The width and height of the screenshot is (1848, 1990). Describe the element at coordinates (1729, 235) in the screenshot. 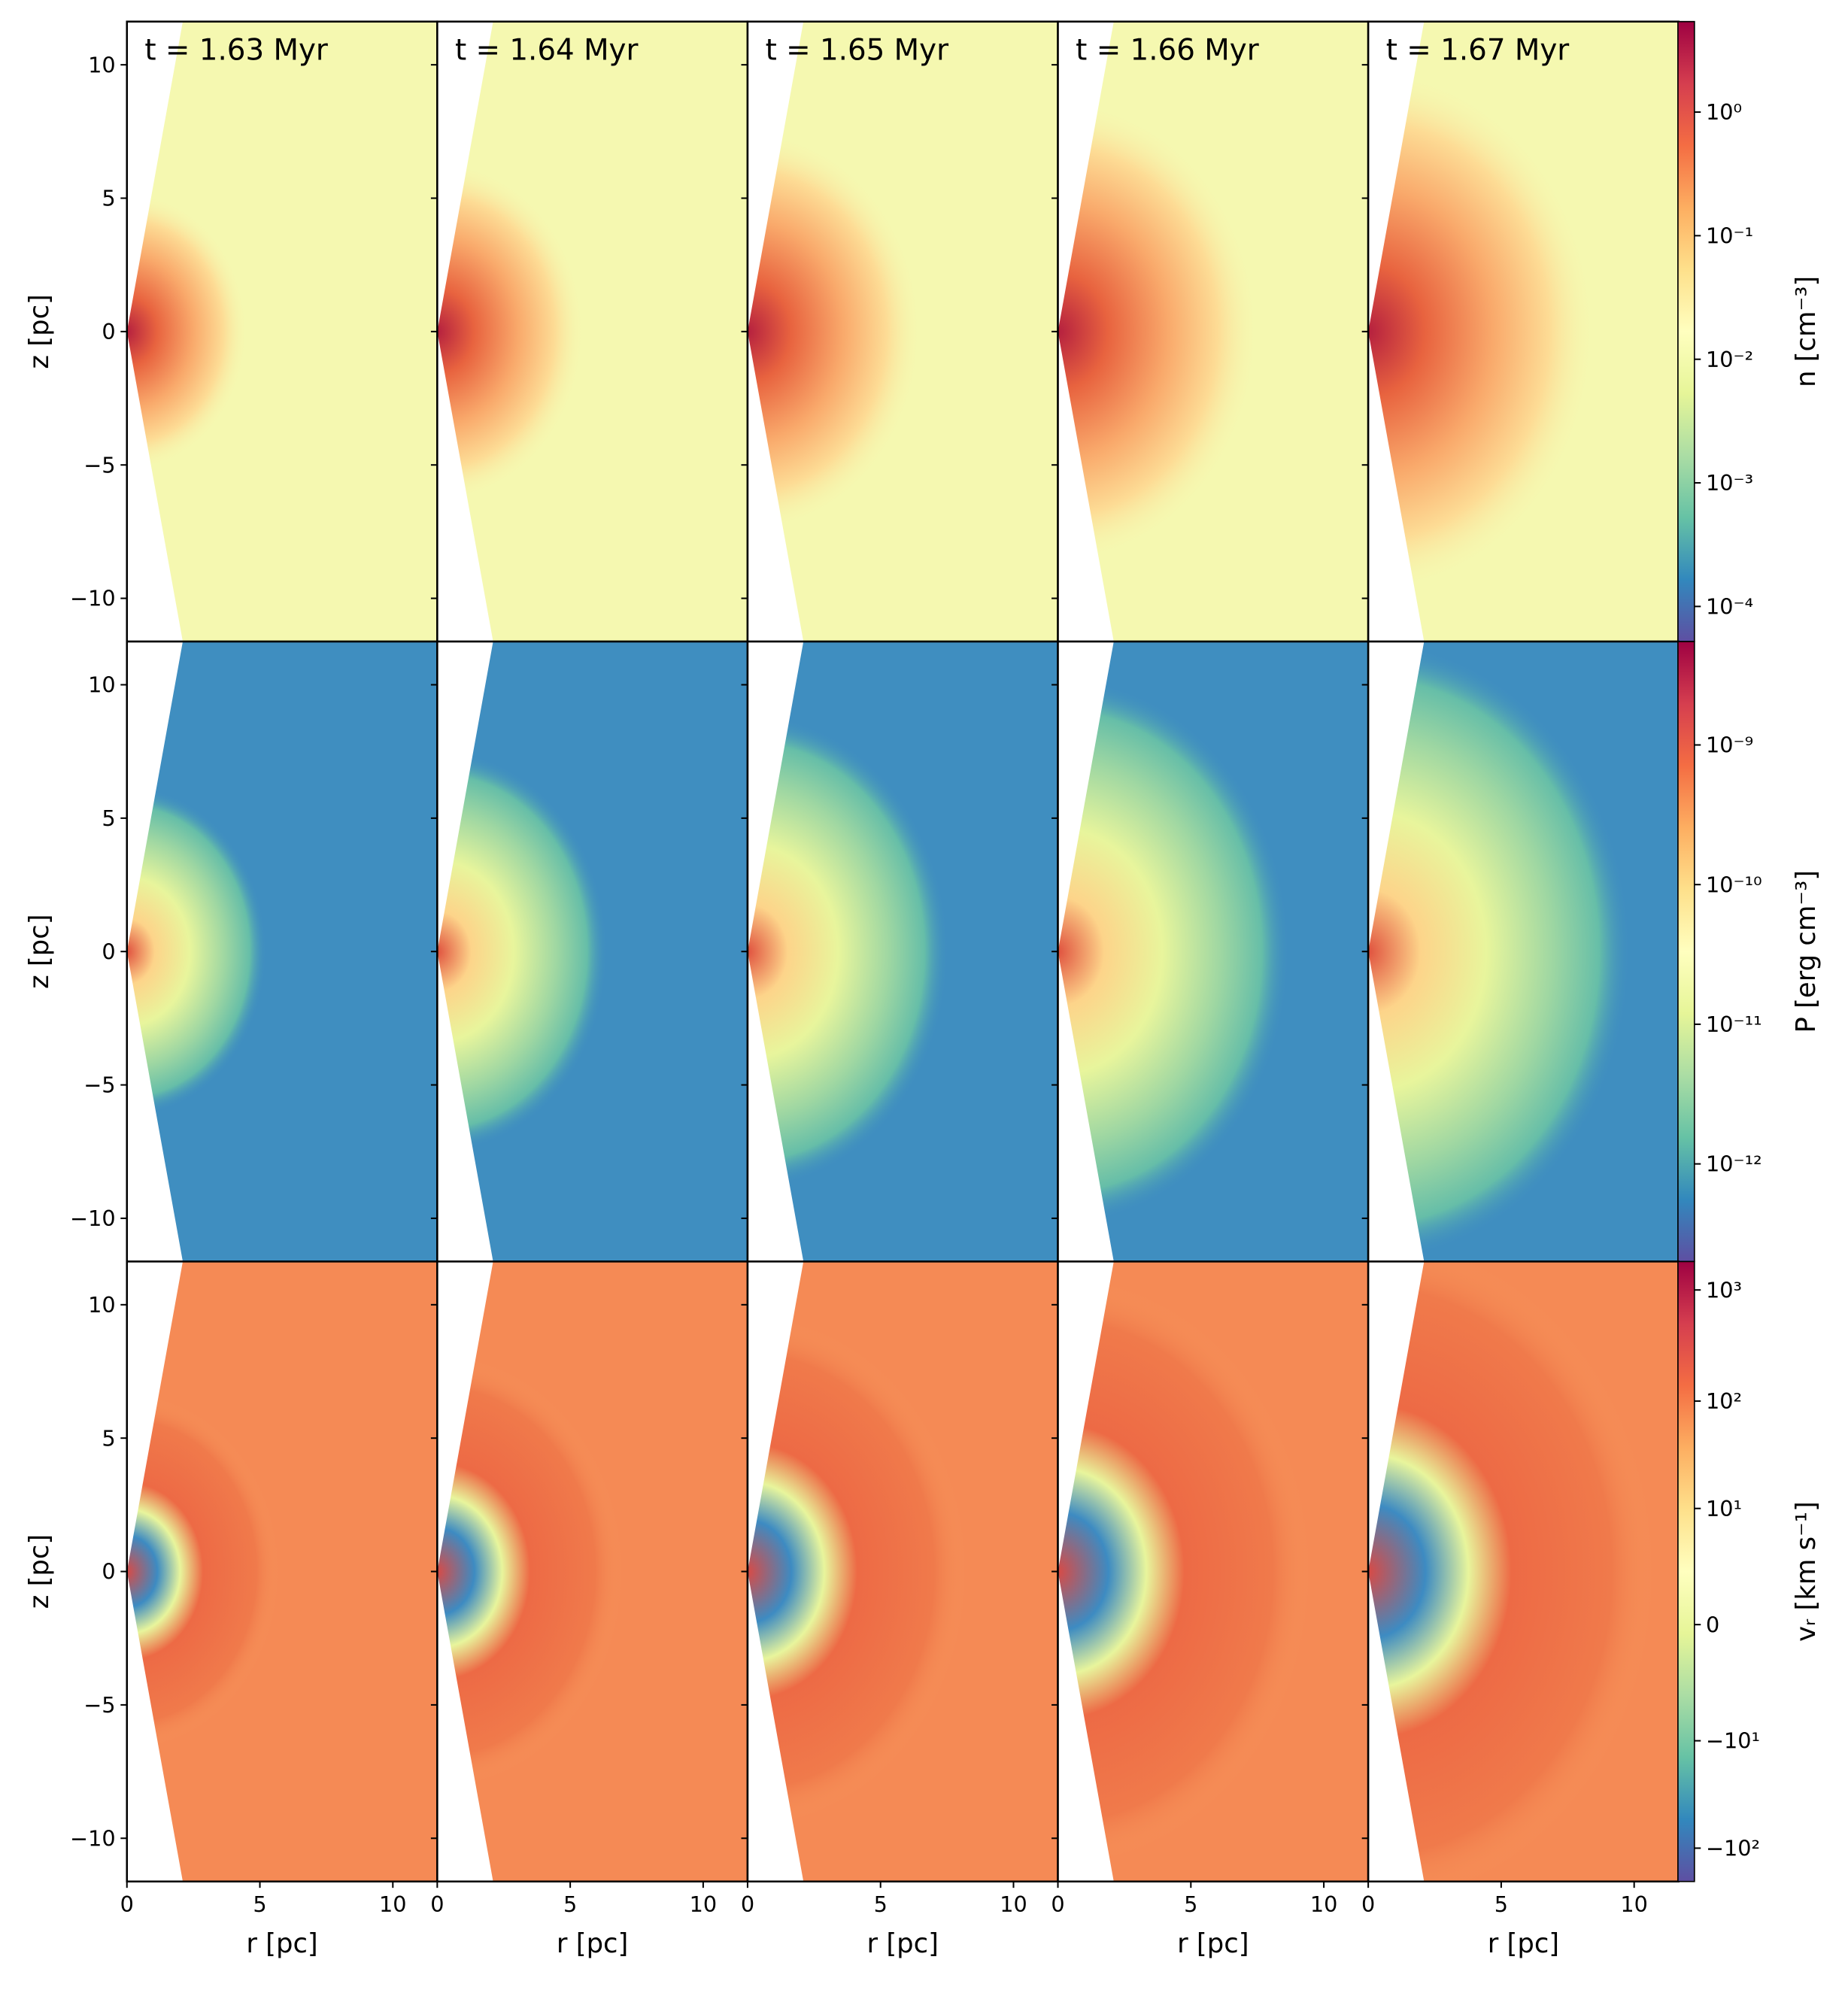

I see `colorbar-tick-label: 10⁻¹` at that location.